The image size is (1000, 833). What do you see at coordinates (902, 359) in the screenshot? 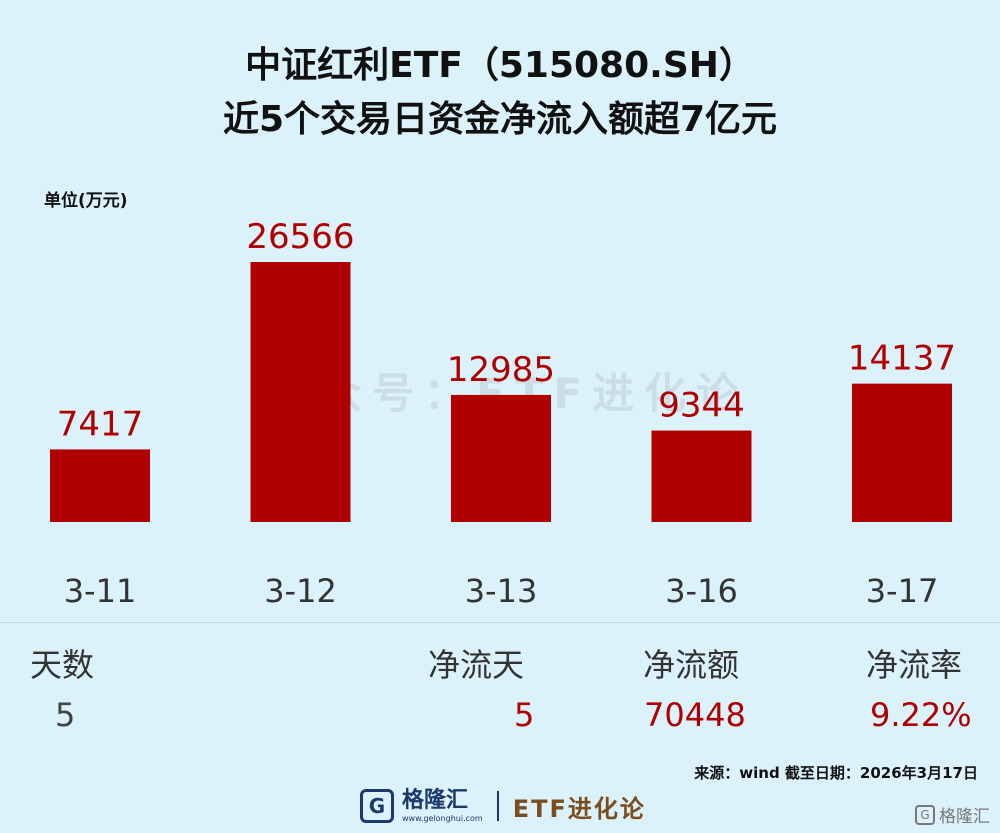
I see `value-label-3-17: 14137` at bounding box center [902, 359].